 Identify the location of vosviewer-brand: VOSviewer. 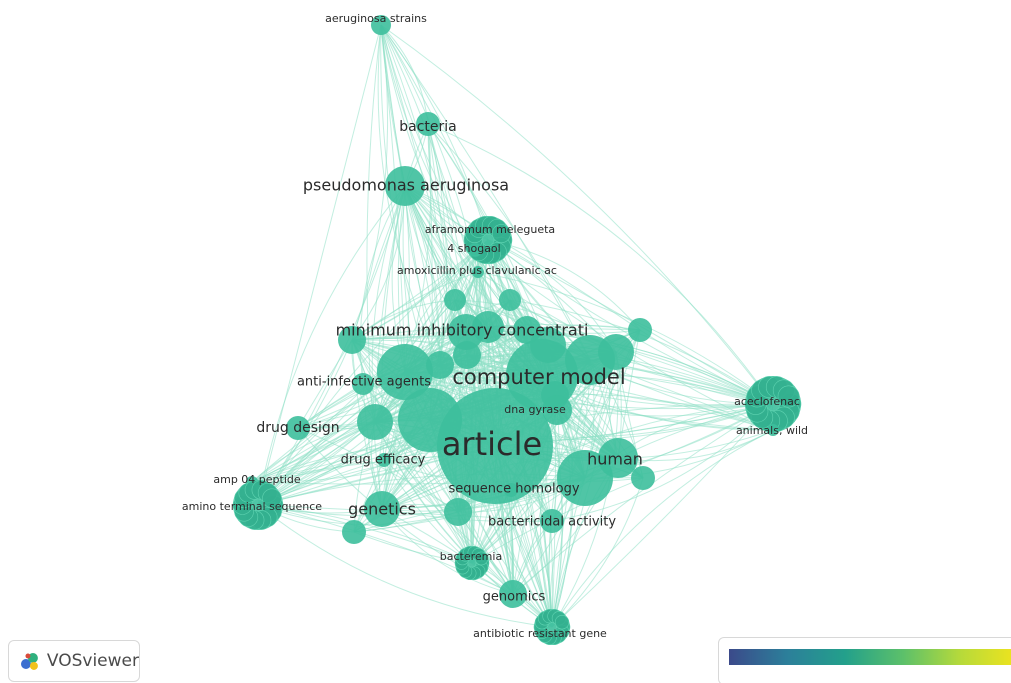
(74, 661).